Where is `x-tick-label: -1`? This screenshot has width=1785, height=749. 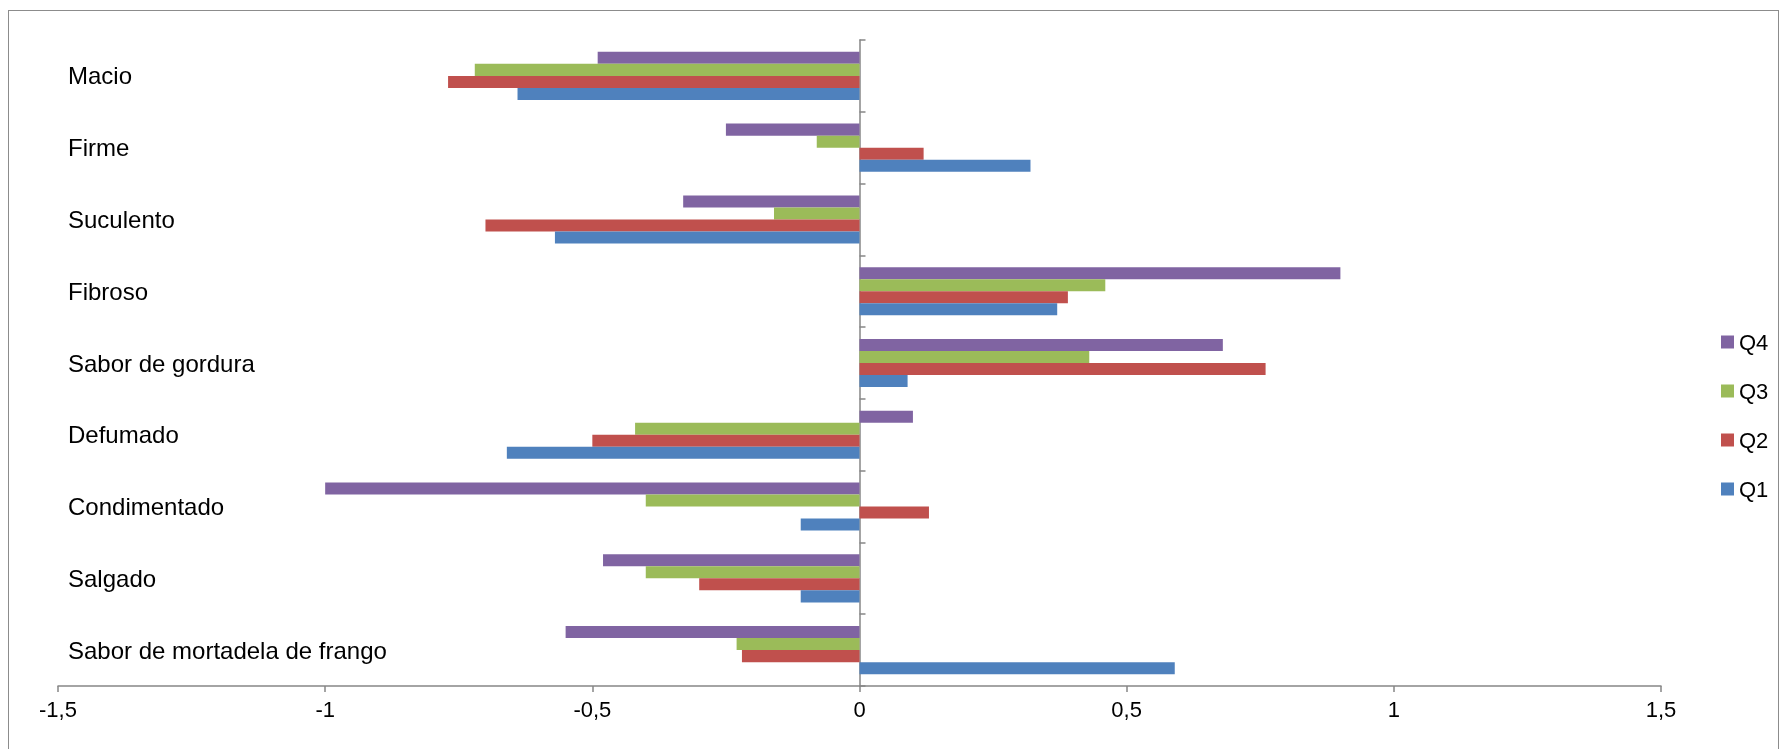 x-tick-label: -1 is located at coordinates (325, 709).